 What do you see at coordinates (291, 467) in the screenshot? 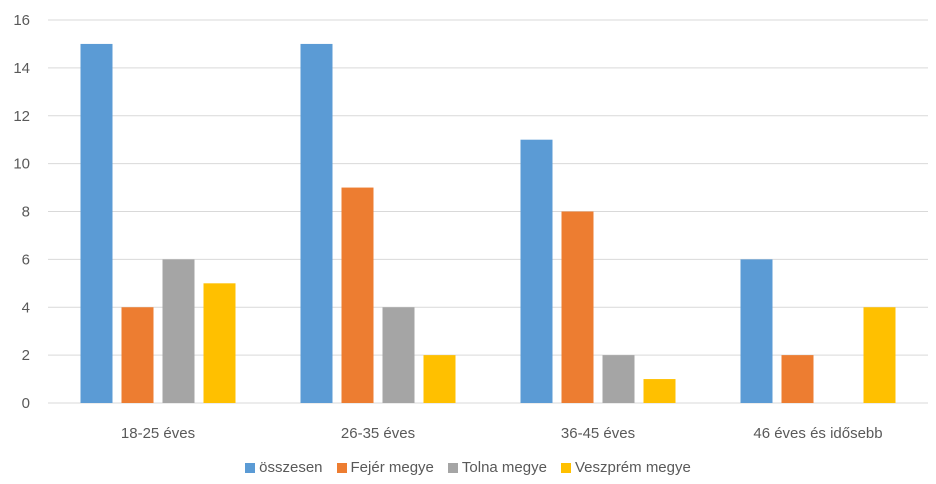
I see `legend-label: összesen` at bounding box center [291, 467].